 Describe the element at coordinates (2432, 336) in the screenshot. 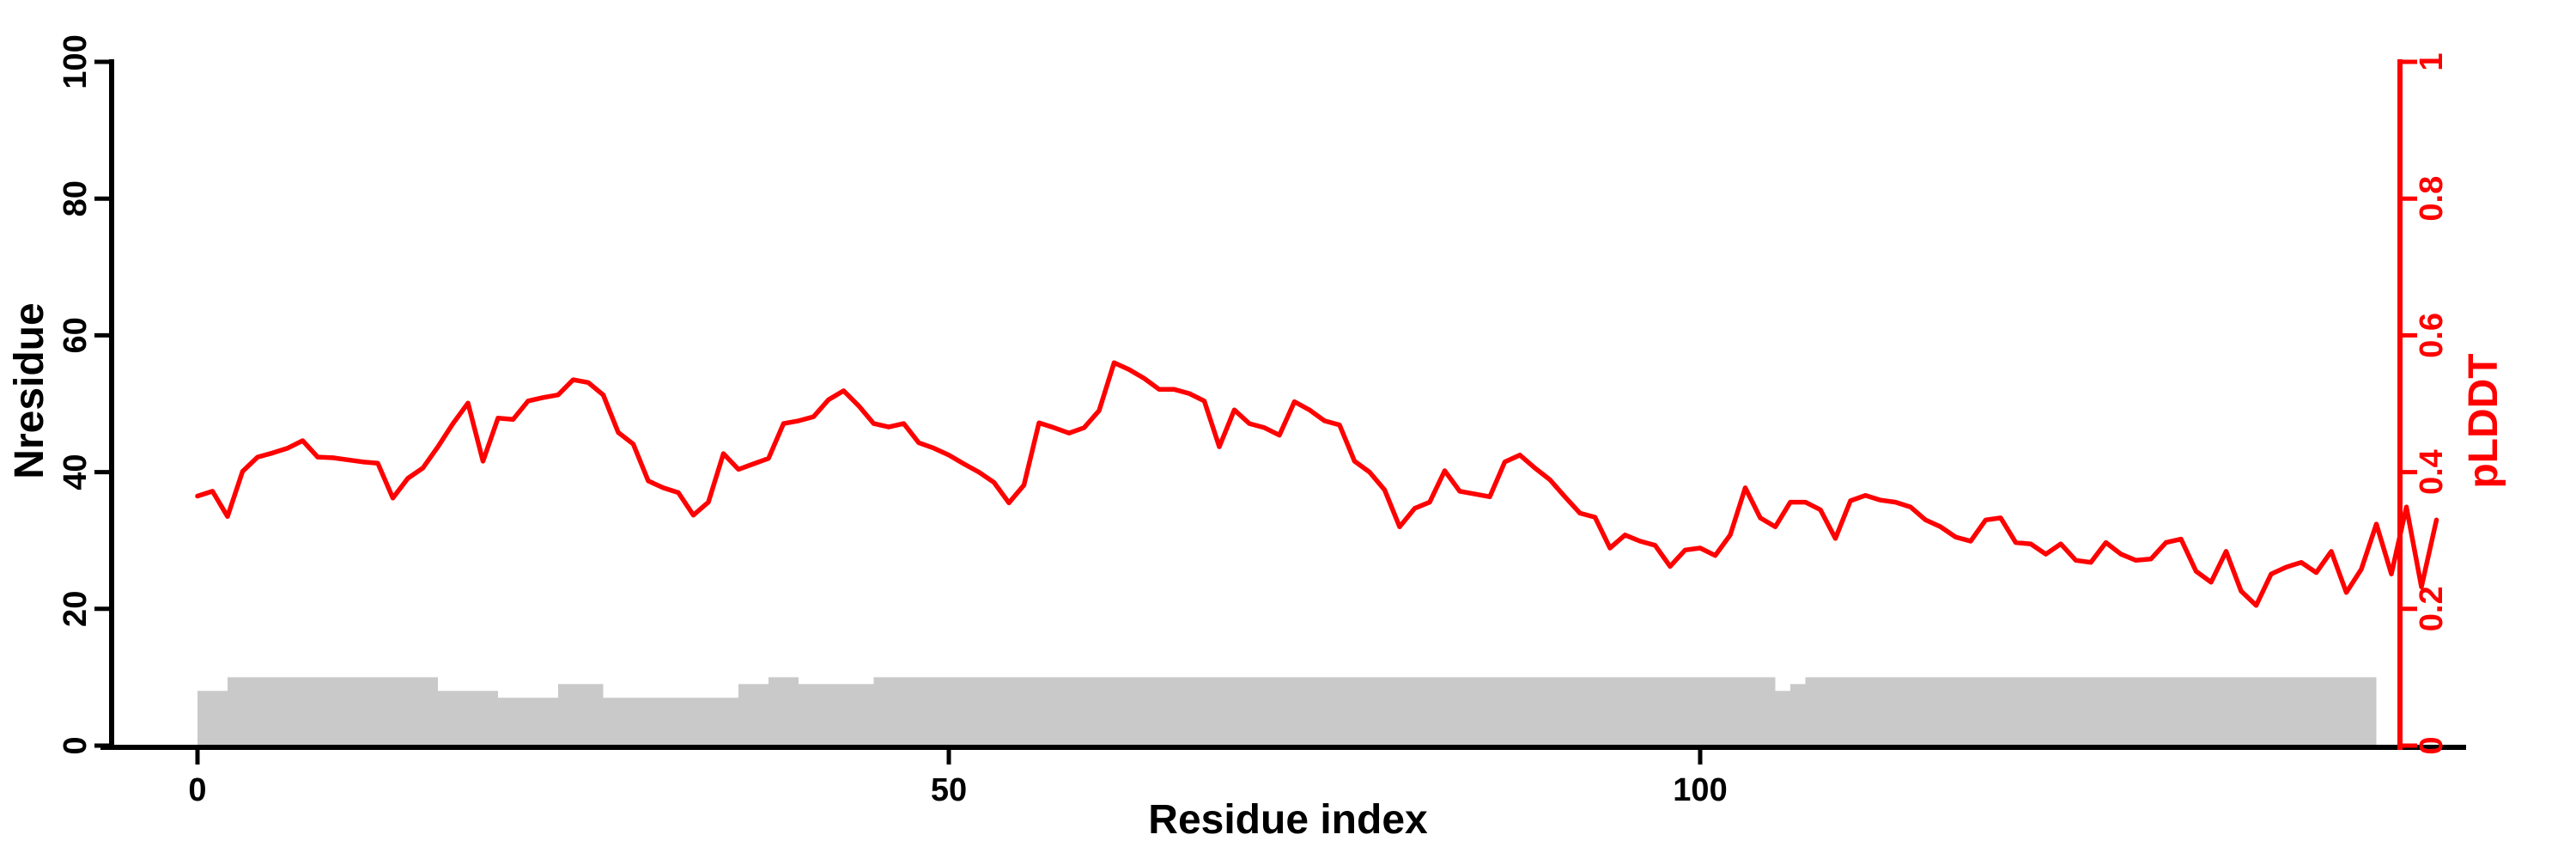

I see `right-axis-tick-label: 0.6` at that location.